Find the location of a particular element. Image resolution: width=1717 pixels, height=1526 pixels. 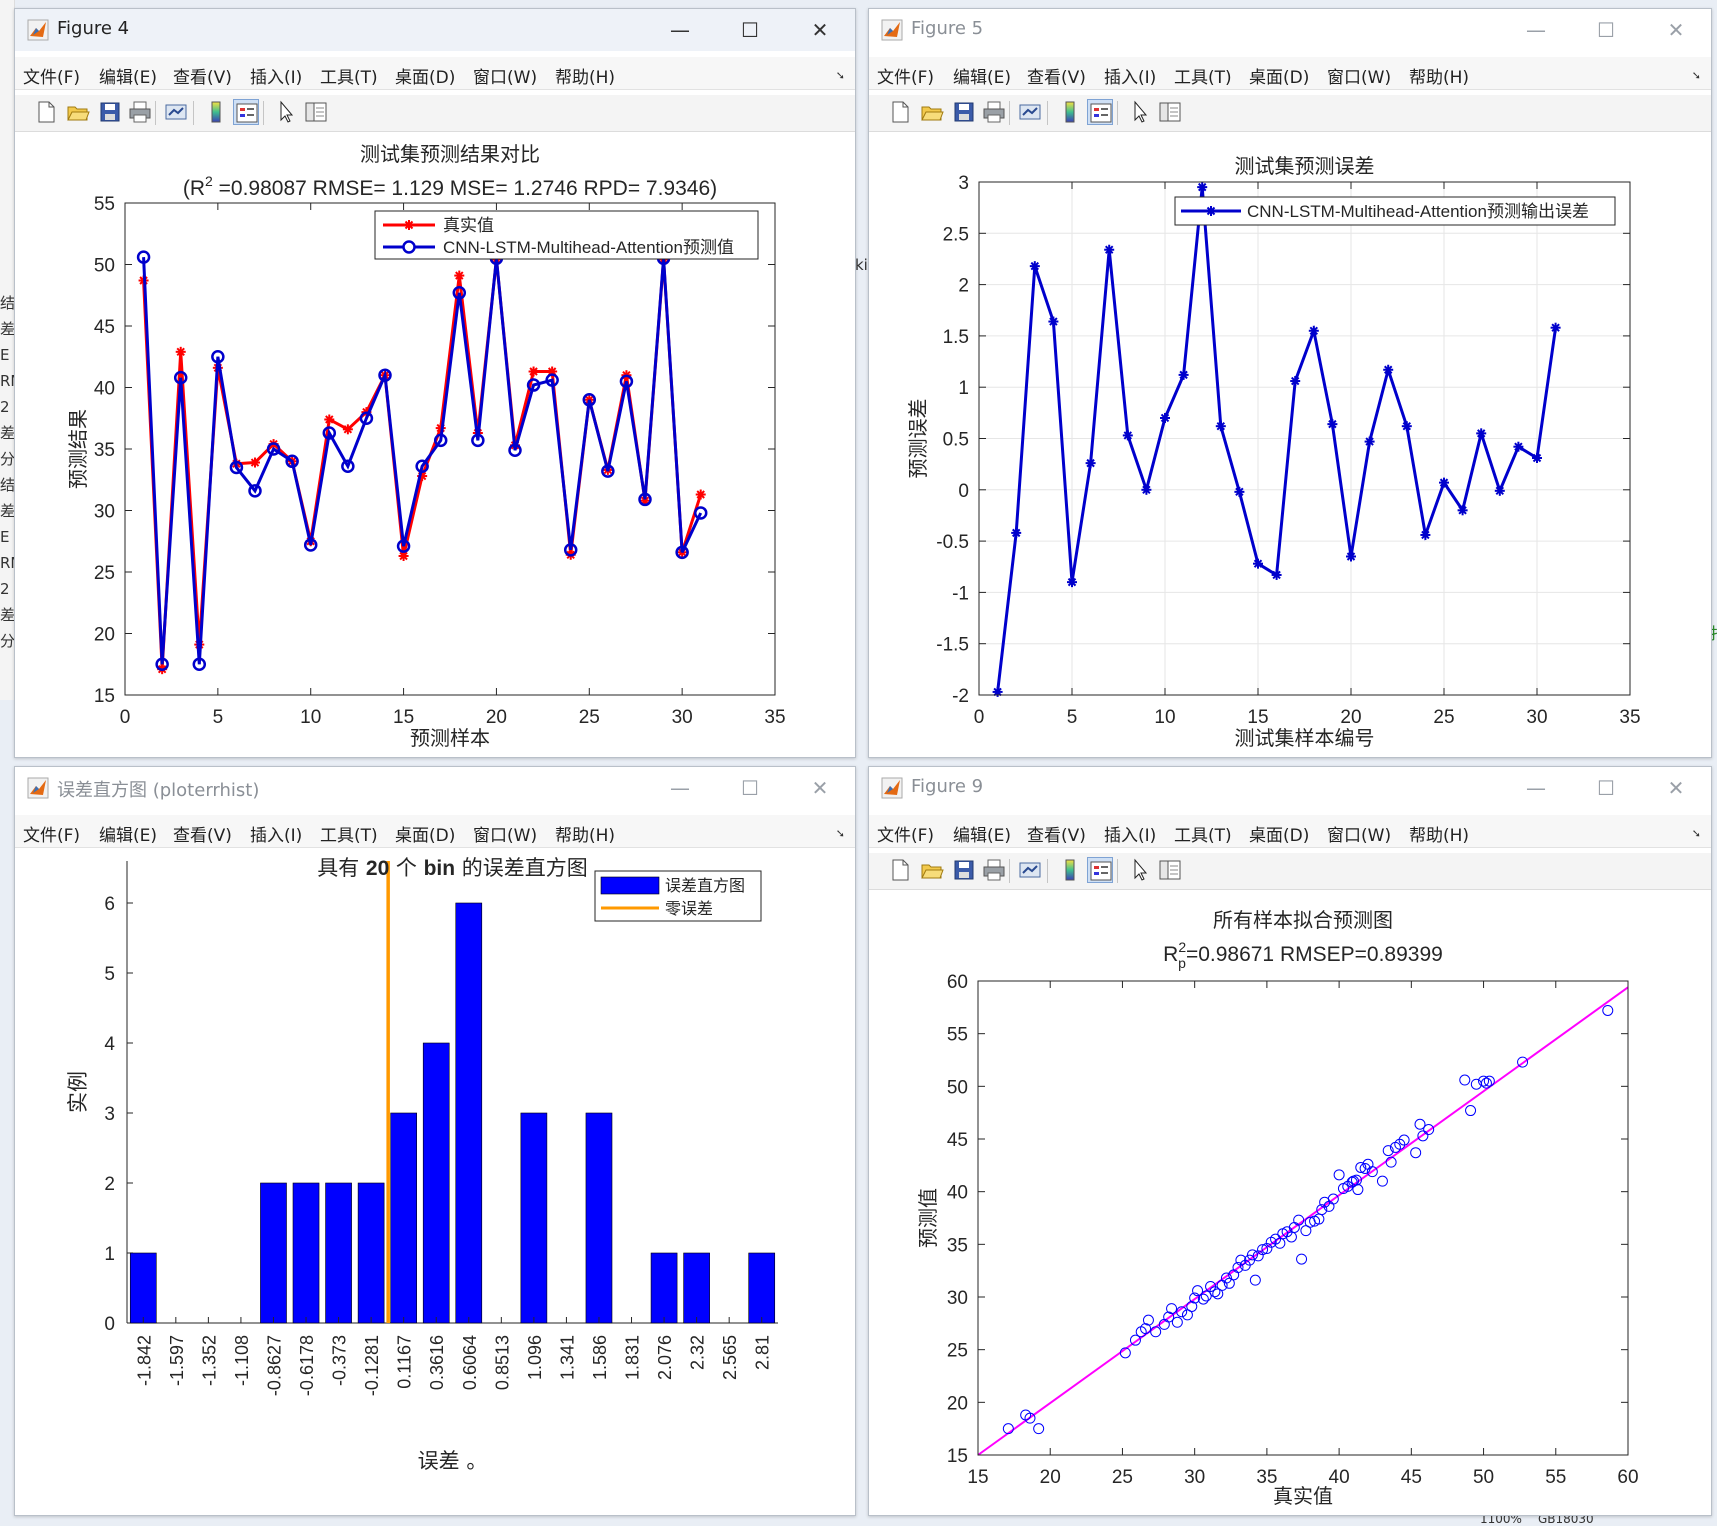

x-tick-label: -0.1281 is located at coordinates (372, 1365).